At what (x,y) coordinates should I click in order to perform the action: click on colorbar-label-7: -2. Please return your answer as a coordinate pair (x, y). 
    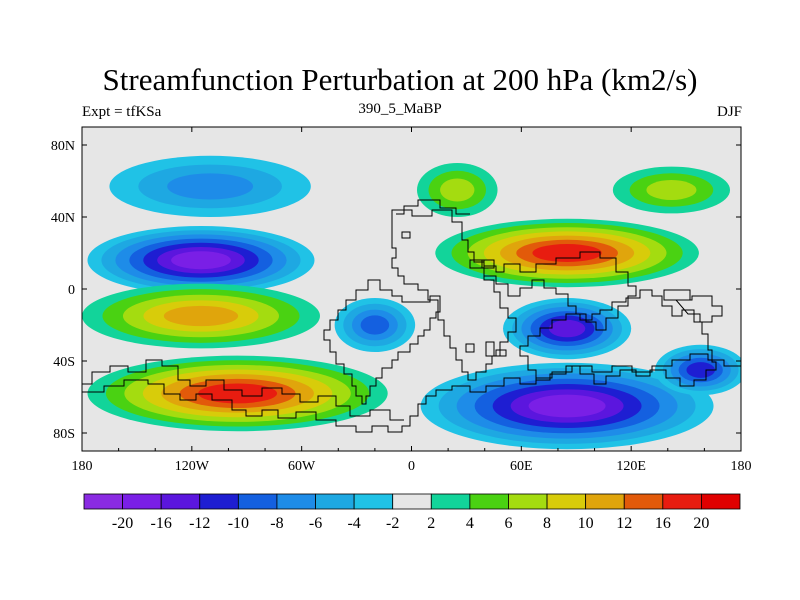
    Looking at the image, I should click on (392, 523).